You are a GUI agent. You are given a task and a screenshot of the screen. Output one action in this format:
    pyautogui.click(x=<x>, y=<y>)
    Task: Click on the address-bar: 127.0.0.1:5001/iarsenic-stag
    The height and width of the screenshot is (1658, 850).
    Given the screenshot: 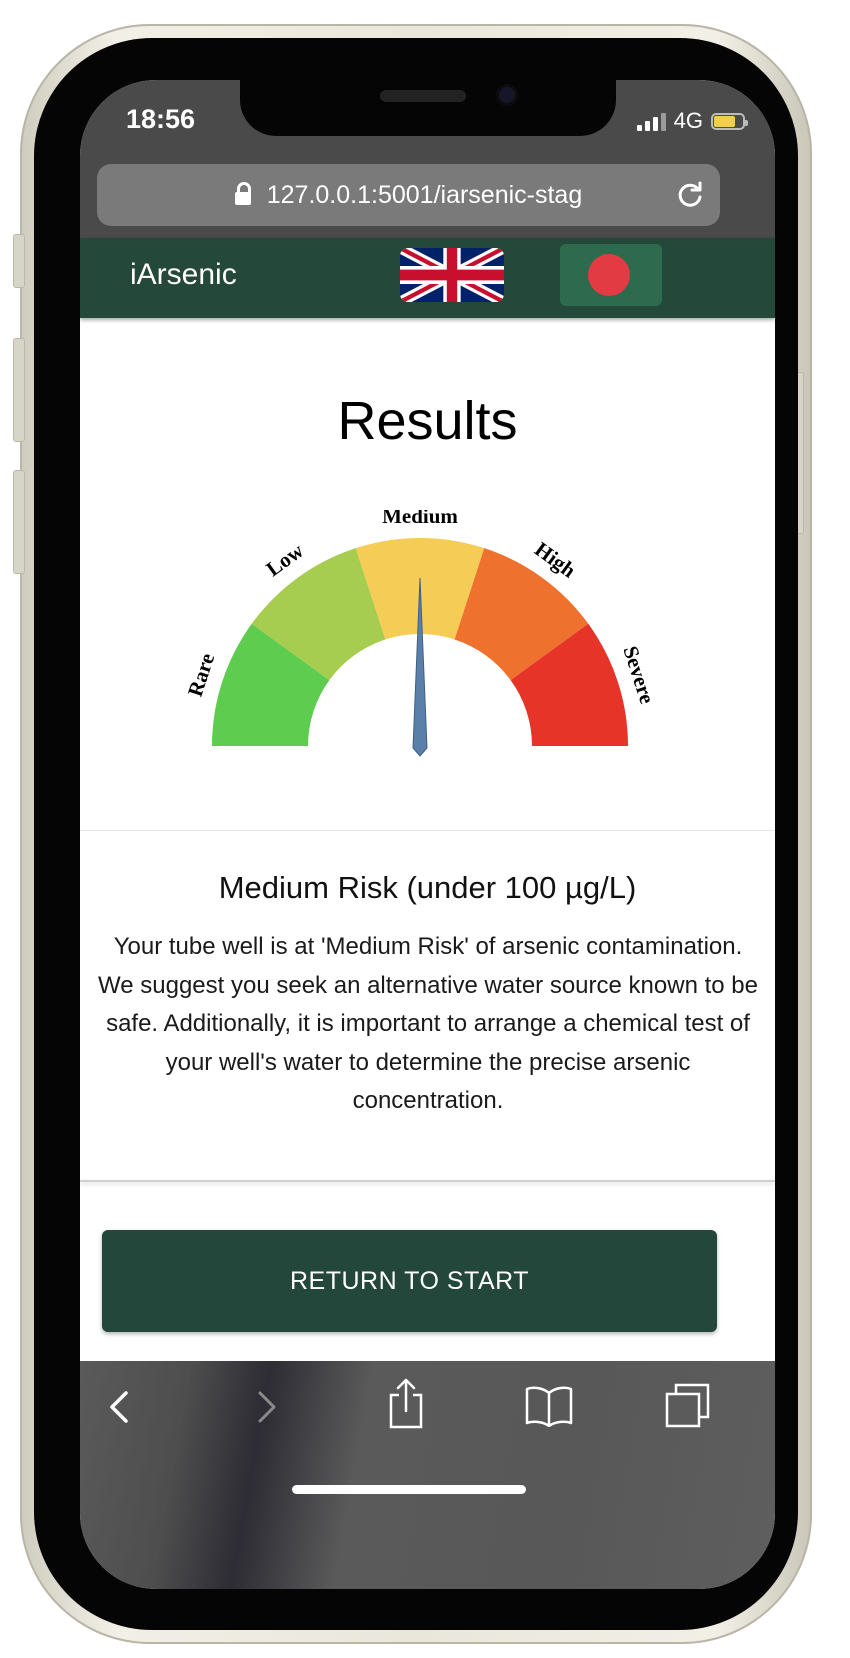 What is the action you would take?
    pyautogui.click(x=408, y=195)
    